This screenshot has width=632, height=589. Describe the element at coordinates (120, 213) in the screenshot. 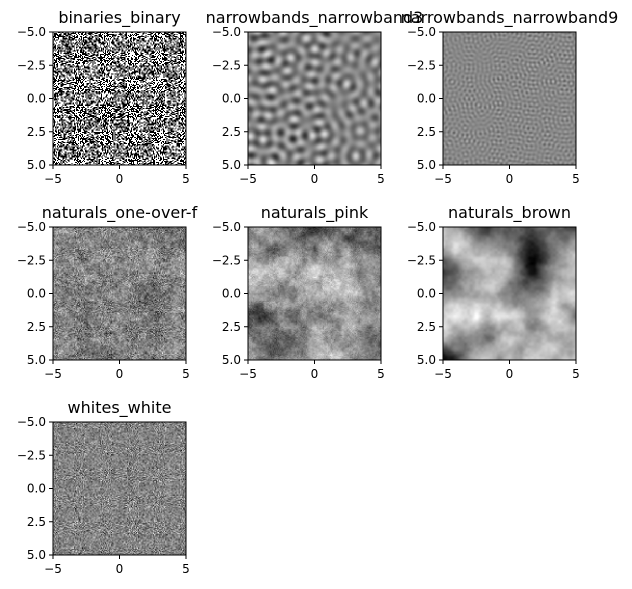

I see `panel-title: naturals_one-over-f` at that location.